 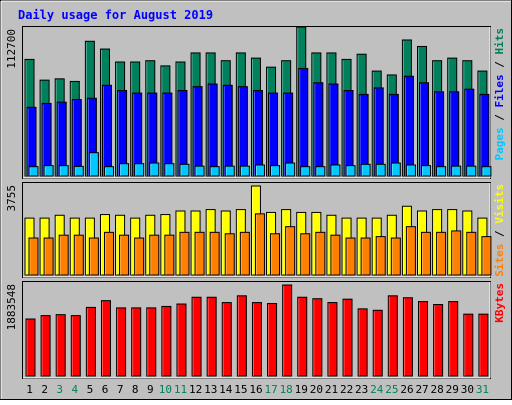 I want to click on y-axis-label-visits-sites: Sites / Visits, so click(x=499, y=230).